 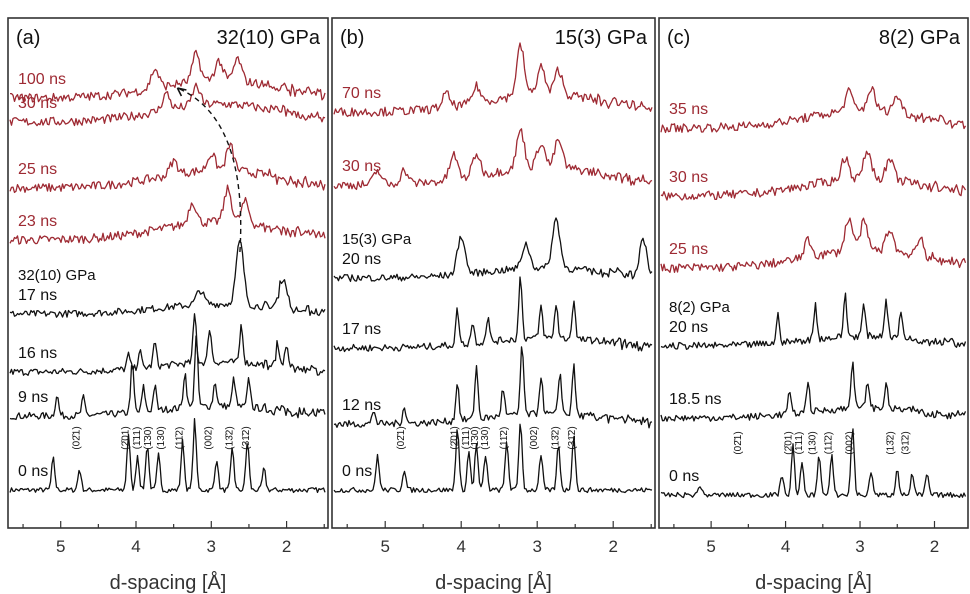 What do you see at coordinates (167, 214) in the screenshot?
I see `series-trace-23-ns` at bounding box center [167, 214].